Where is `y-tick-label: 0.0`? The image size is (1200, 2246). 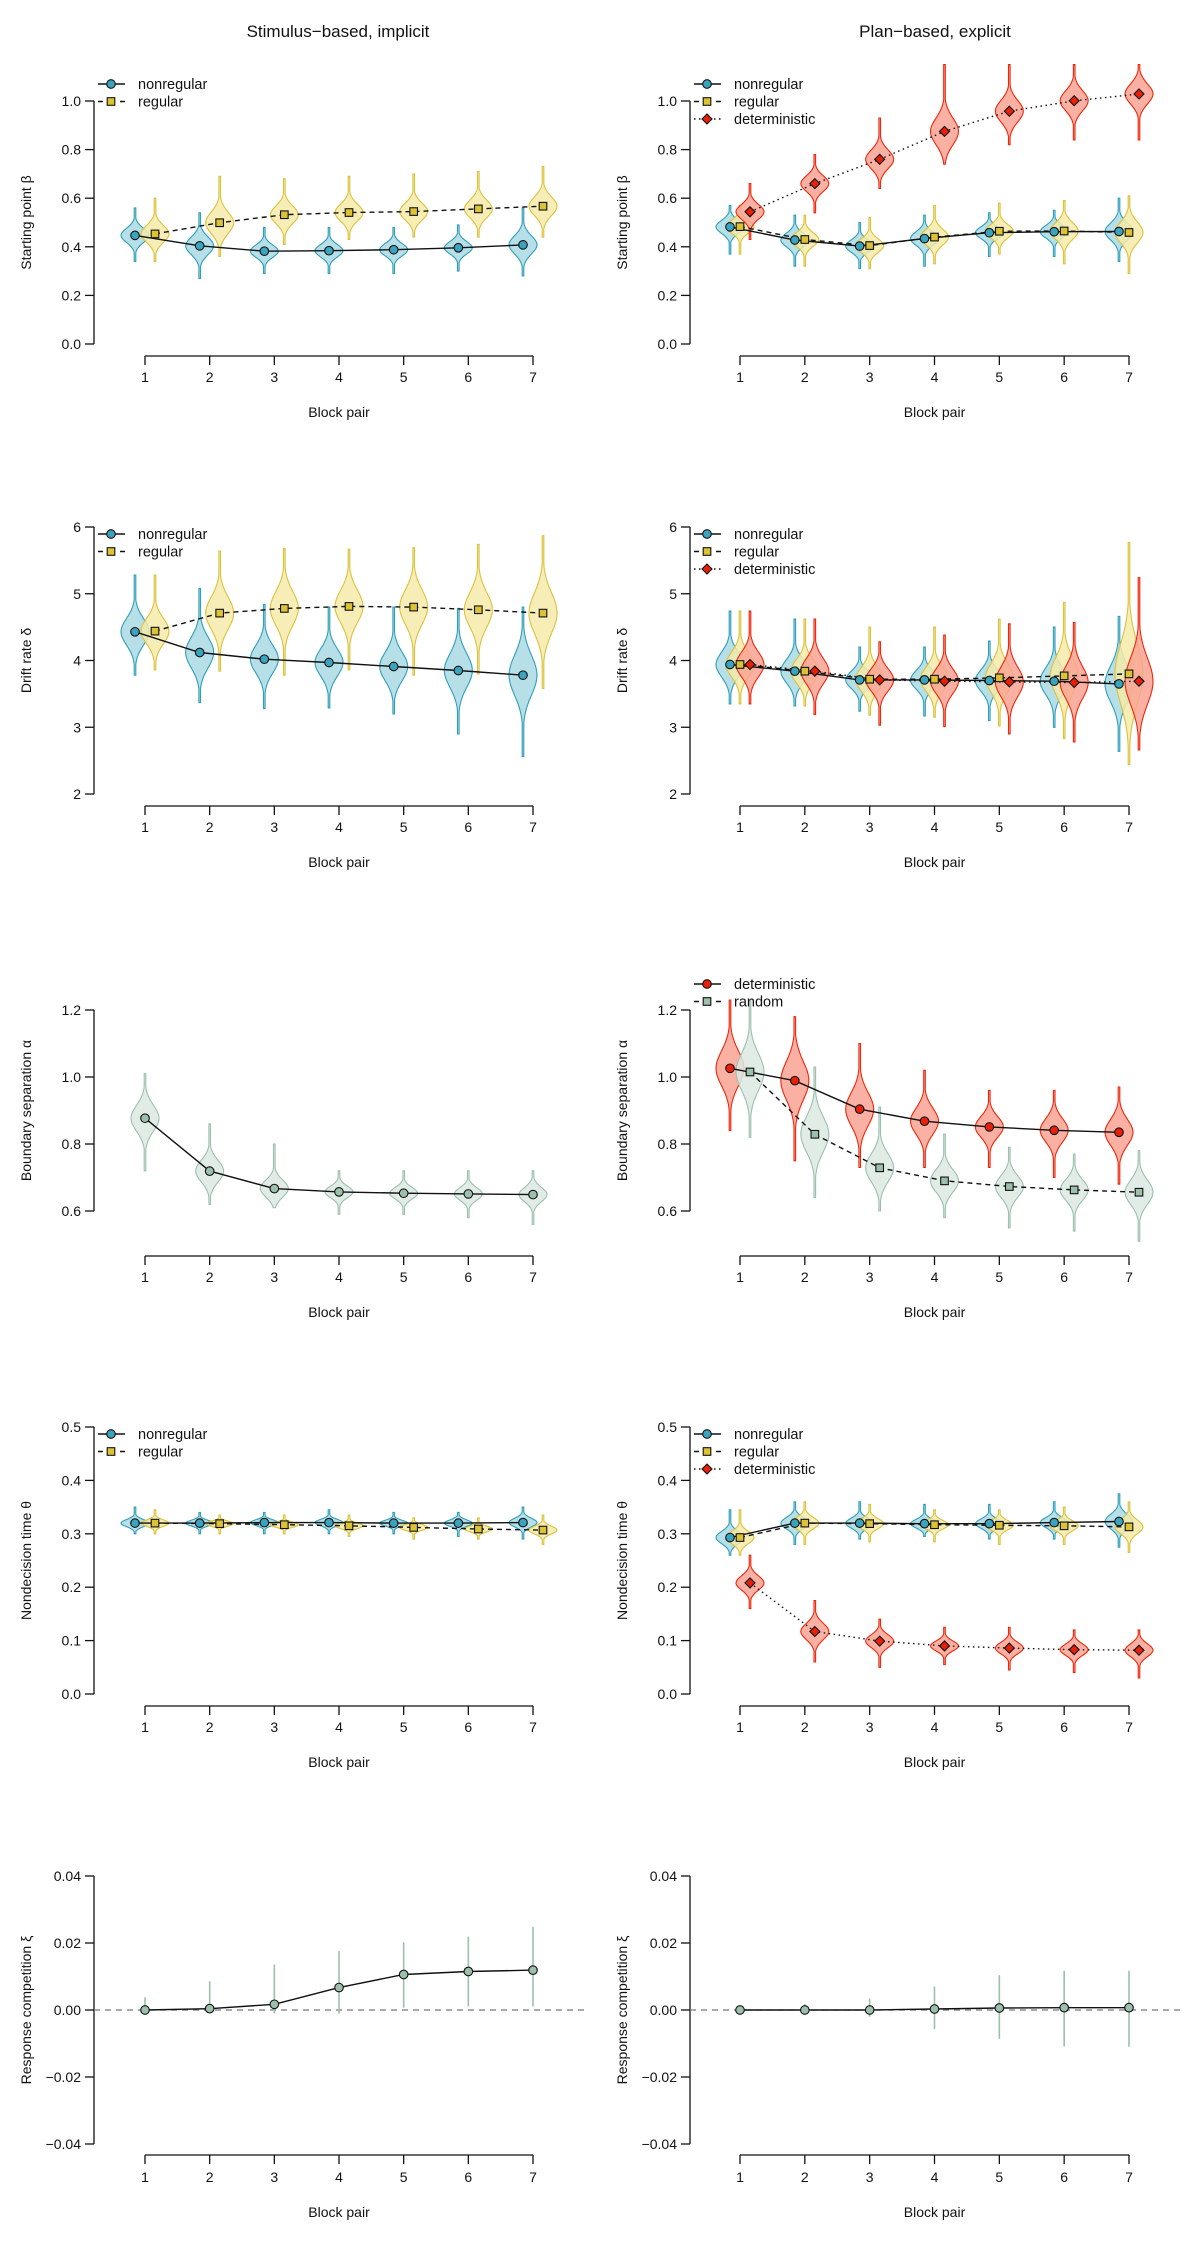
y-tick-label: 0.0 is located at coordinates (72, 344).